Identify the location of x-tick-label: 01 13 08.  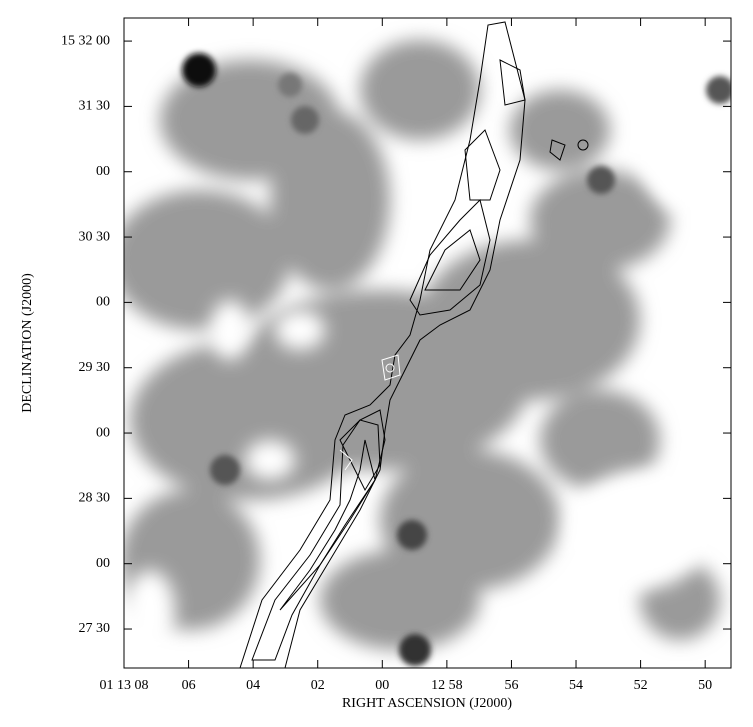
(124, 685).